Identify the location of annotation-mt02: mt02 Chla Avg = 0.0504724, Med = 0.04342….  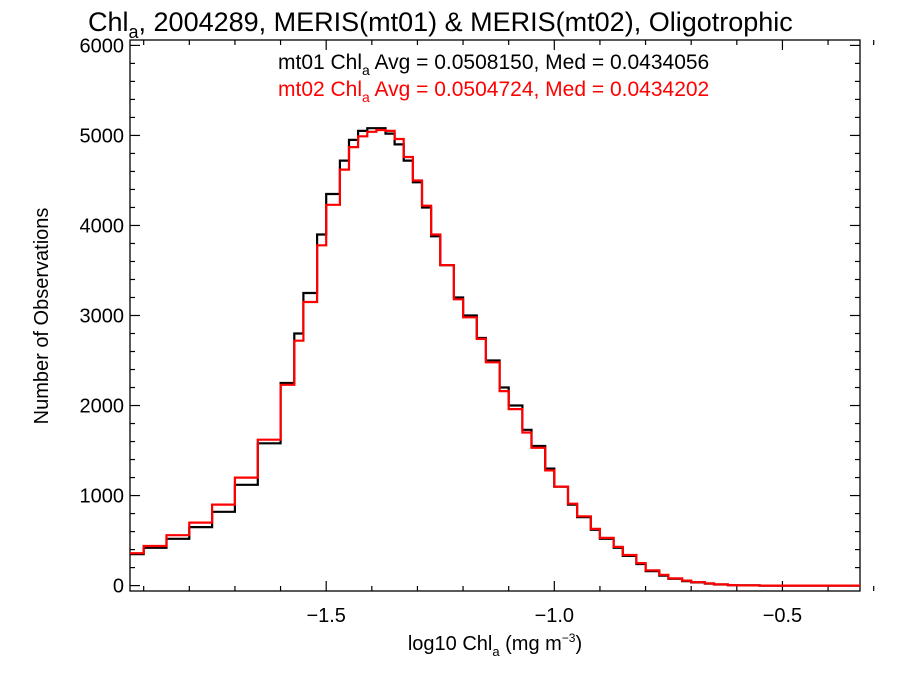
(493, 91).